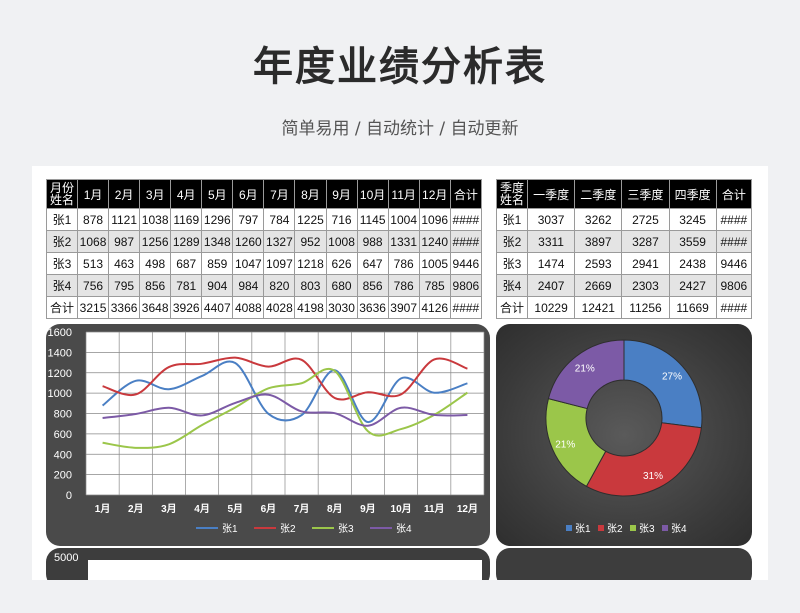 The width and height of the screenshot is (800, 613). What do you see at coordinates (645, 263) in the screenshot?
I see `value-cell: 2941` at bounding box center [645, 263].